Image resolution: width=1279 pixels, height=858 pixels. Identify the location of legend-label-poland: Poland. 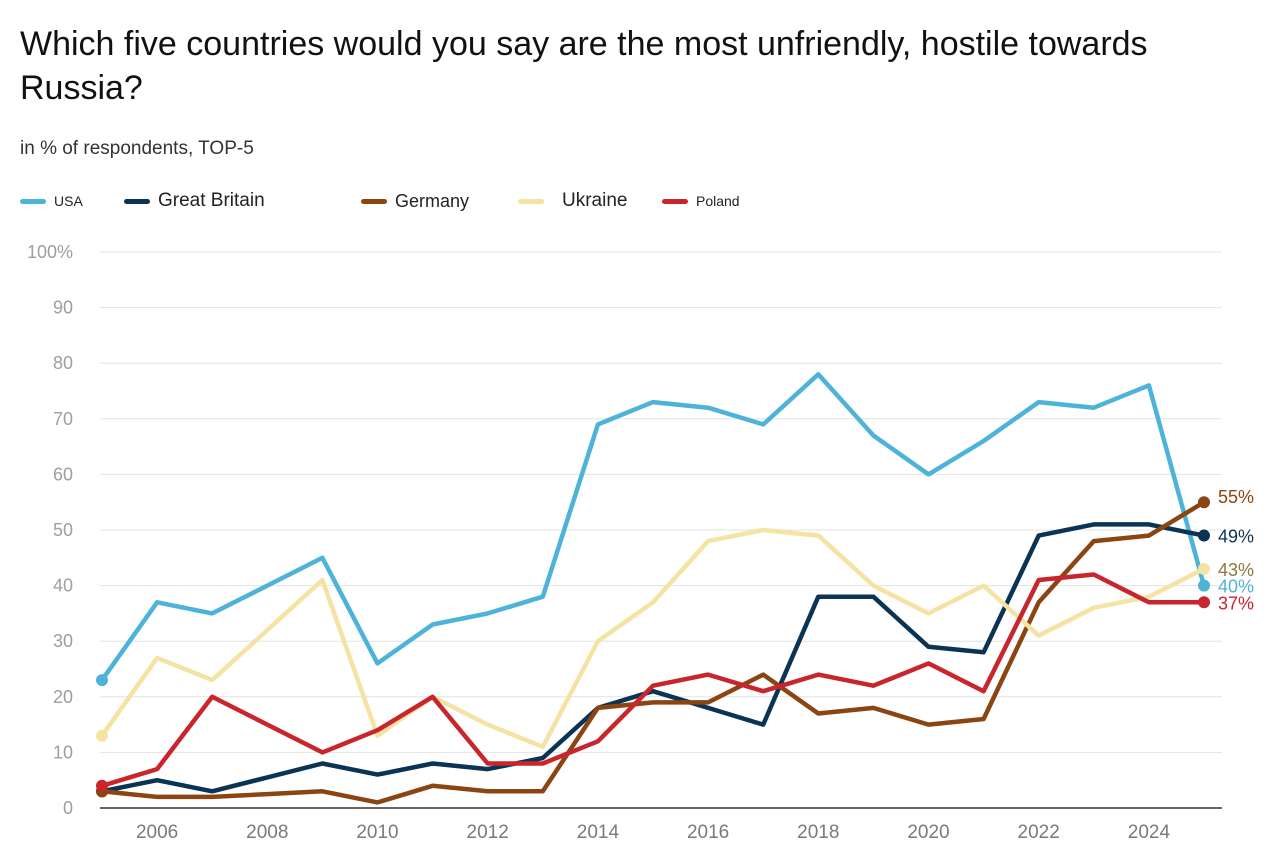
(718, 201).